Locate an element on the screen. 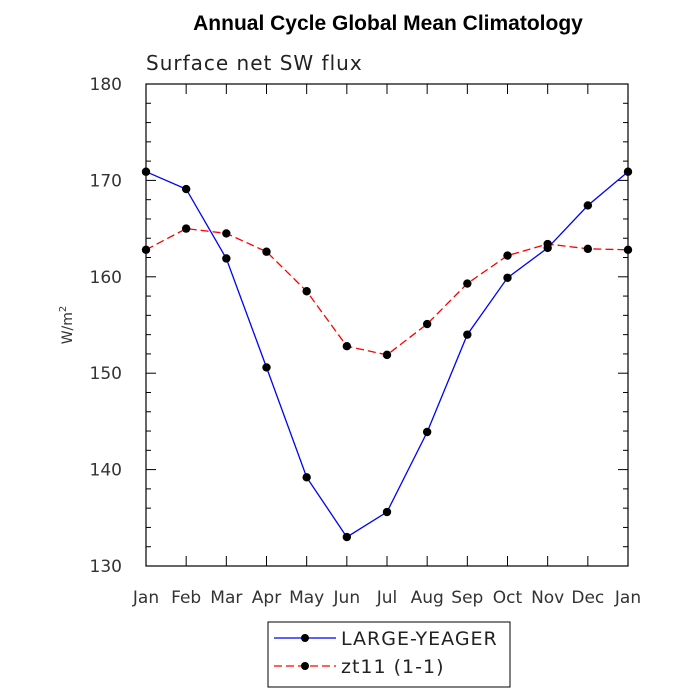 This screenshot has height=700, width=700. legend: LARGE-YEAGER zt11 (1-1) is located at coordinates (389, 654).